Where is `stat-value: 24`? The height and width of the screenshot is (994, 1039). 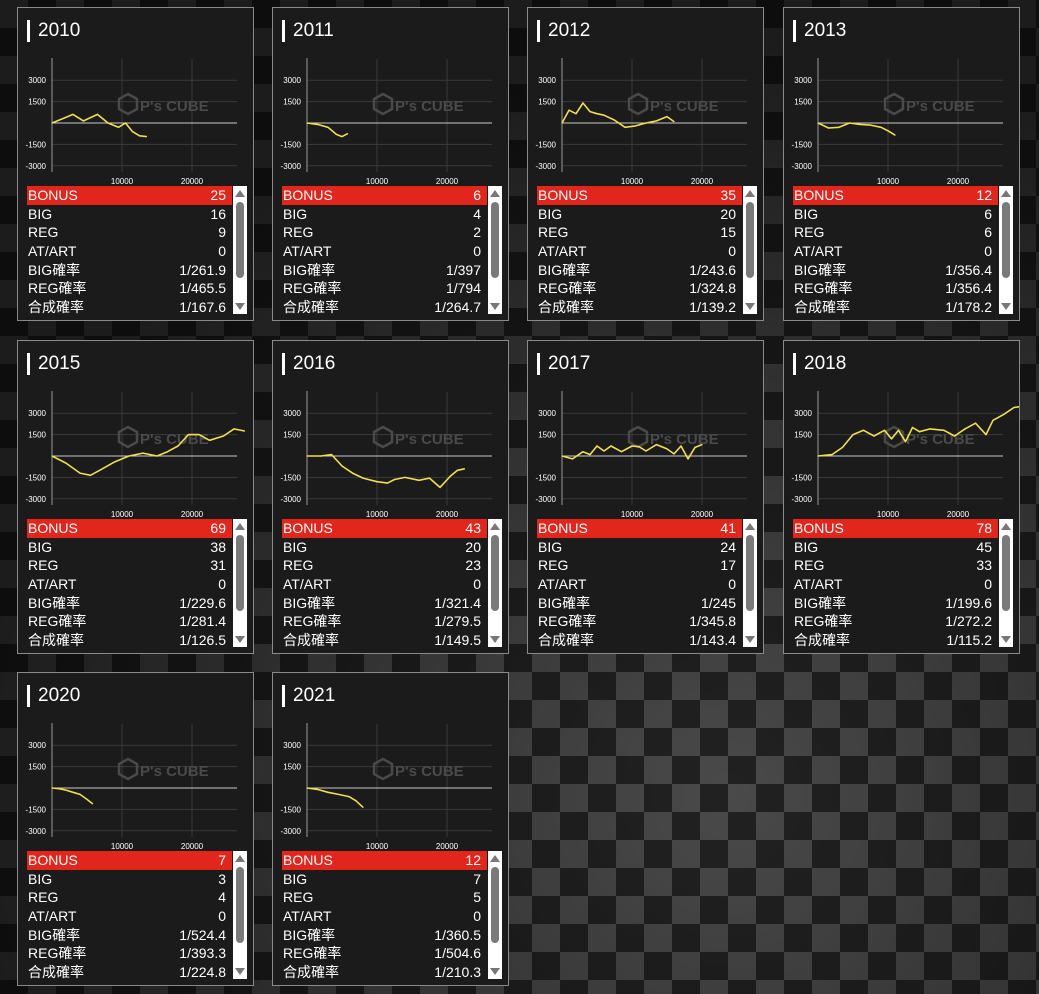 stat-value: 24 is located at coordinates (728, 546).